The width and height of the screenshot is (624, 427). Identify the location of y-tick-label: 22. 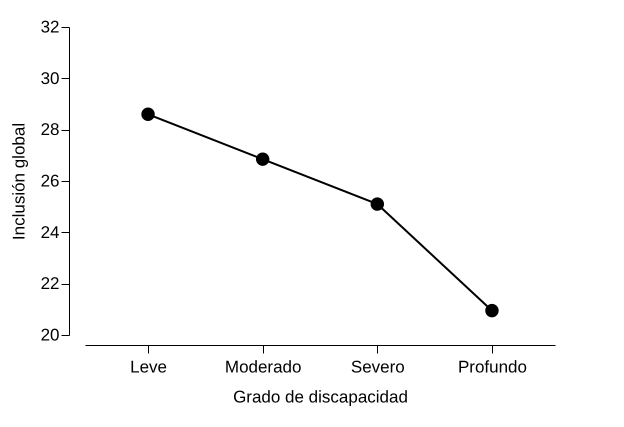
(50, 284).